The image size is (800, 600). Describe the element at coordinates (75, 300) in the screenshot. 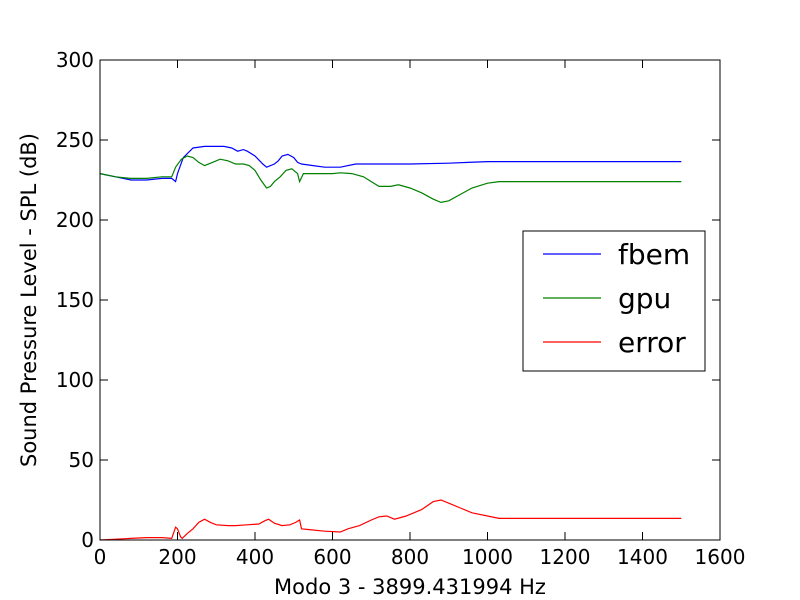

I see `y-tick-label: 150` at that location.